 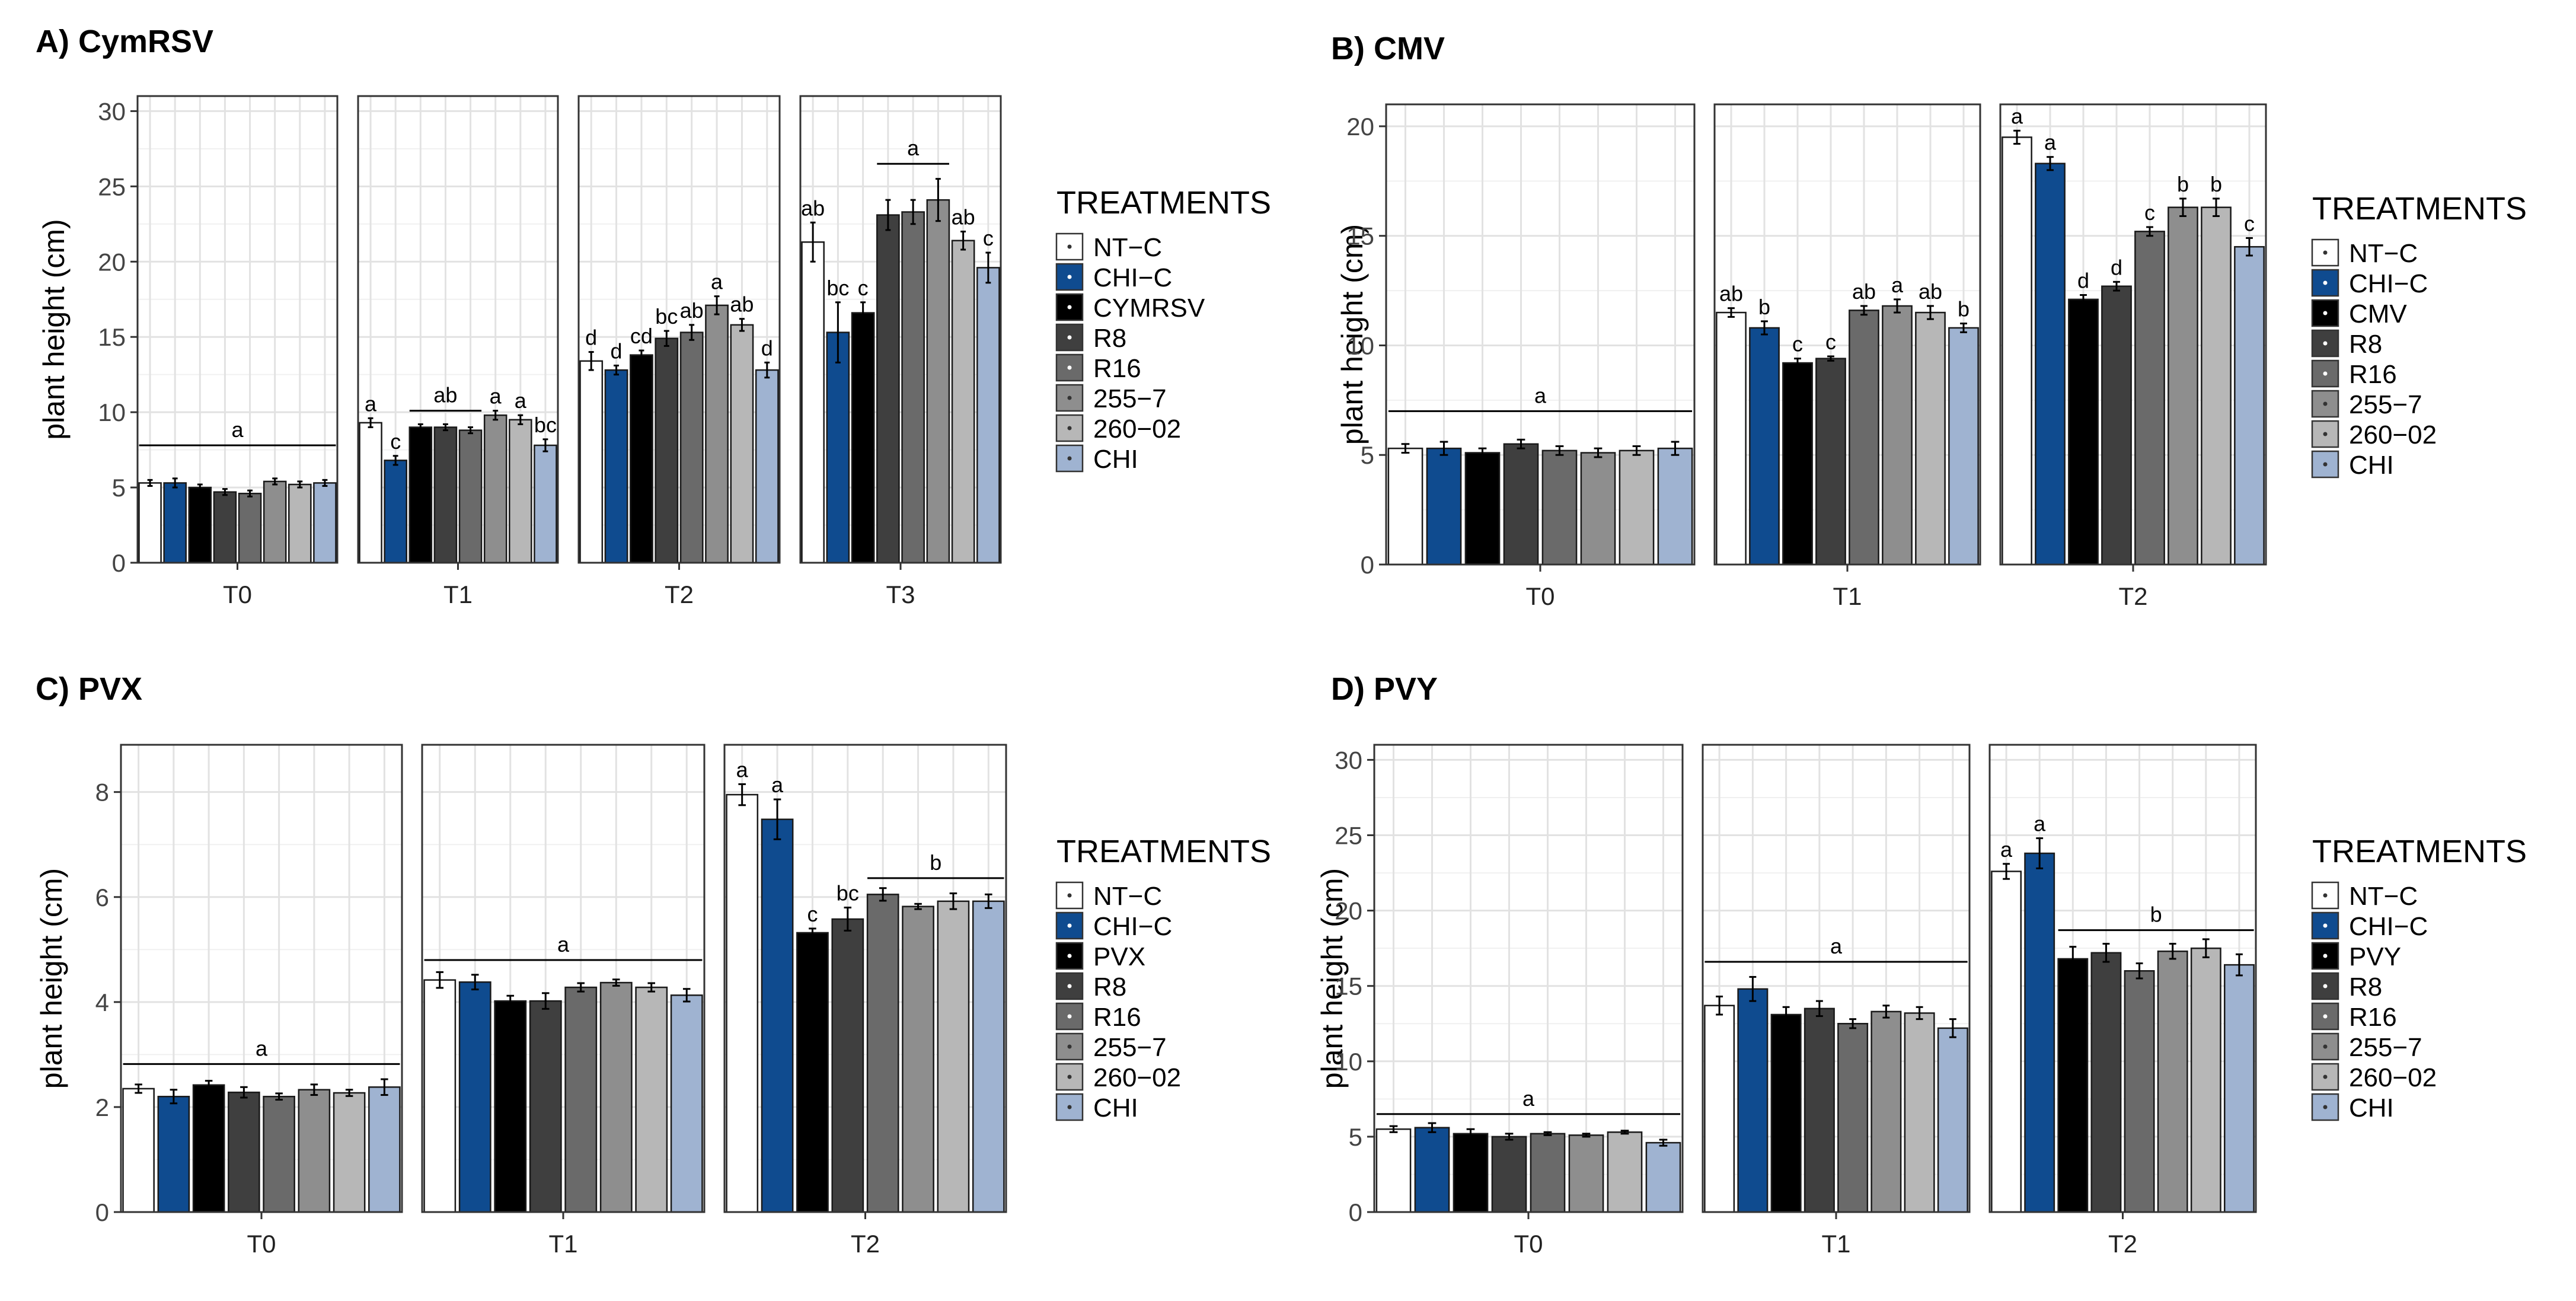 I want to click on significance-letter: c, so click(x=812, y=914).